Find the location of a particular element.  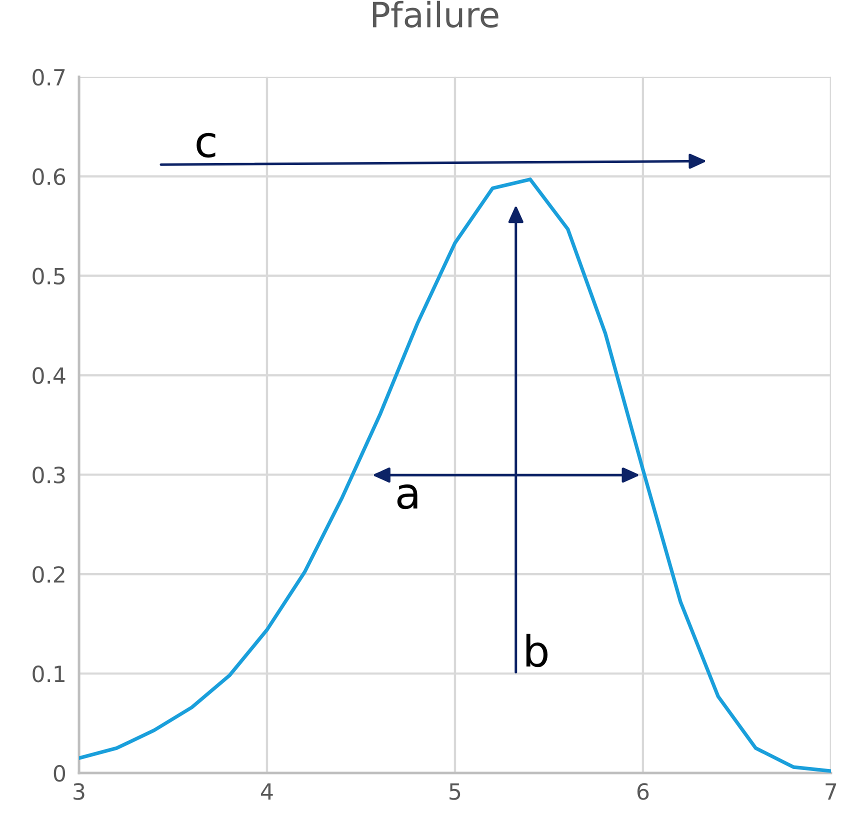

y-tick-label: 0.2 is located at coordinates (48, 574).